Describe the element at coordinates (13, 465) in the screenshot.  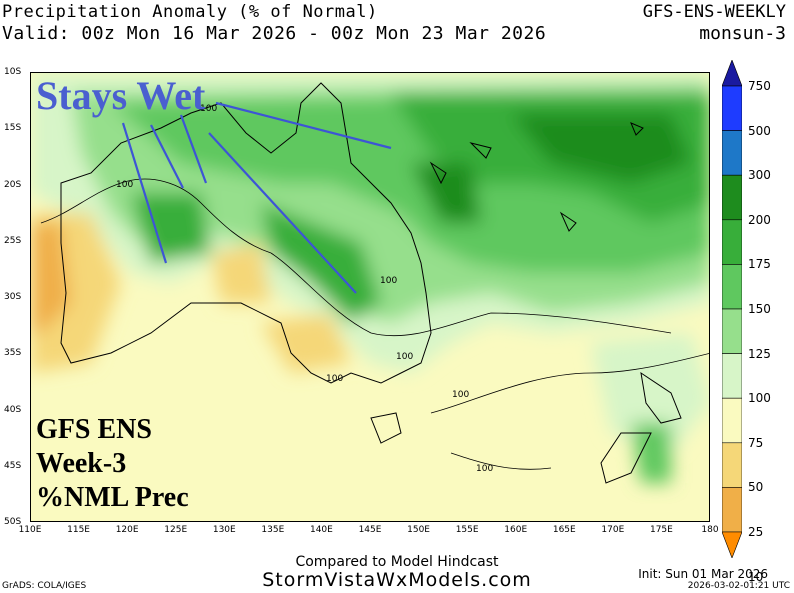
I see `lat-label: 45S` at that location.